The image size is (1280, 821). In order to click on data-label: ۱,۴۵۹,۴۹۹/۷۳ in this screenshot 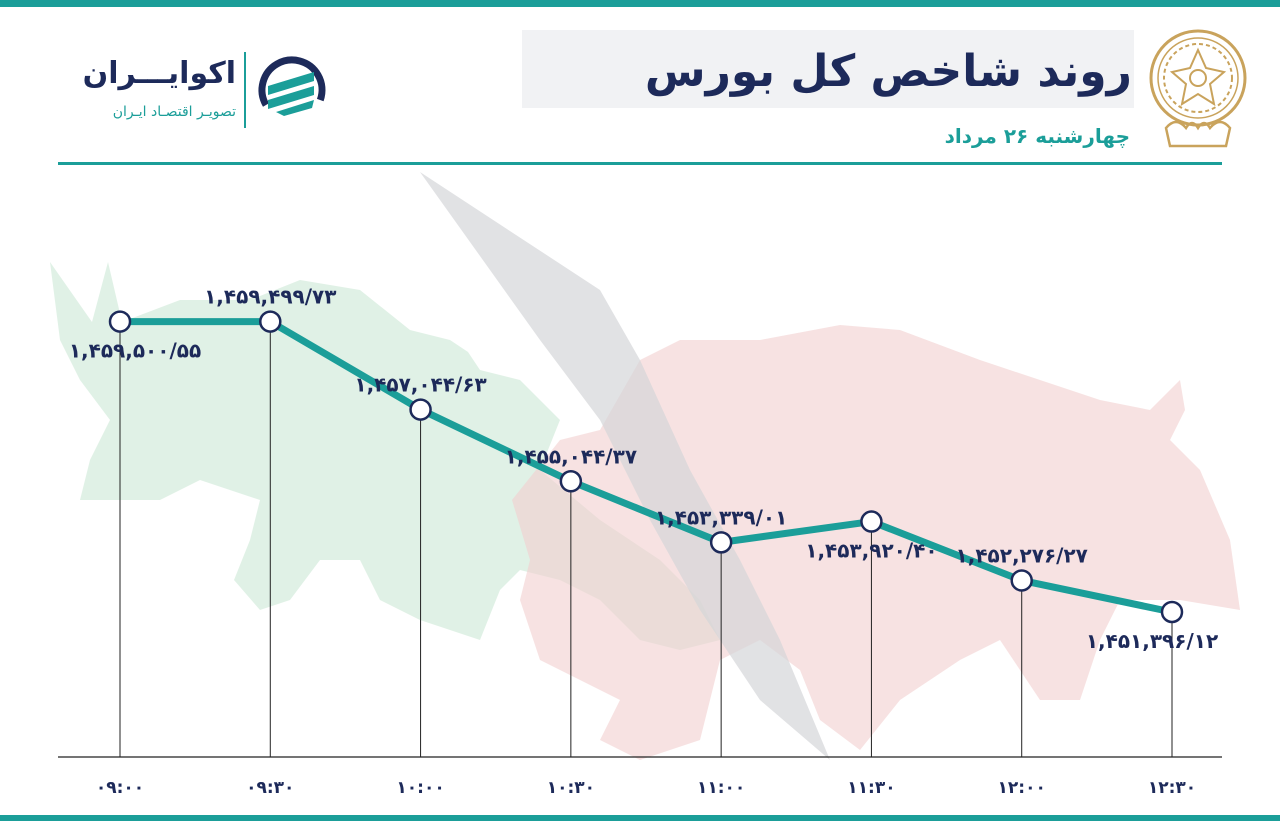, I will do `click(270, 297)`.